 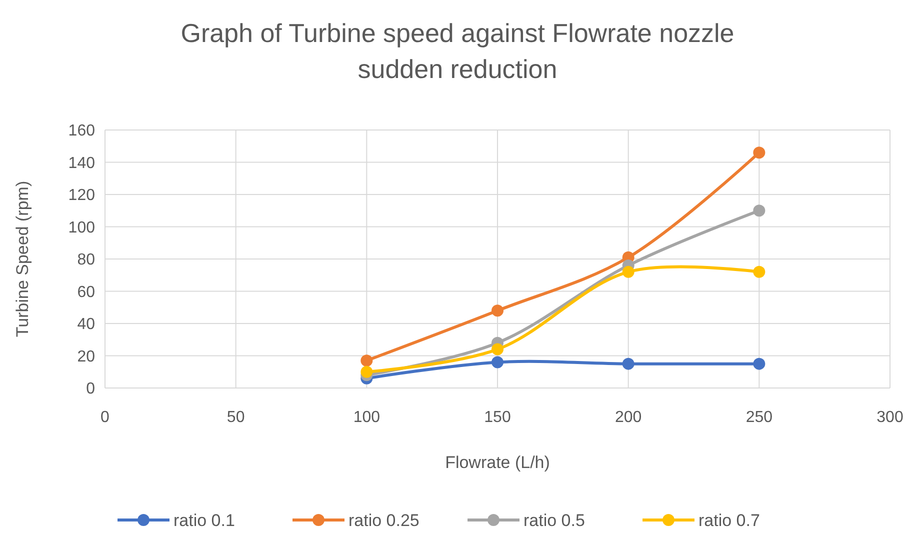 What do you see at coordinates (457, 51) in the screenshot?
I see `chart-title: Graph of Turbine speed against Flowrate nozzle sudden reduction` at bounding box center [457, 51].